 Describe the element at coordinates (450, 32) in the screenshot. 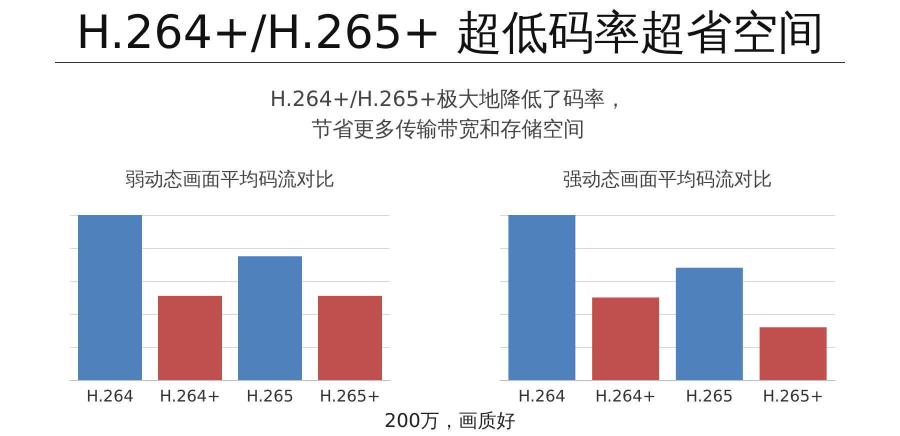

I see `text: H.264+/H.265+ 超低码率超省空间` at that location.